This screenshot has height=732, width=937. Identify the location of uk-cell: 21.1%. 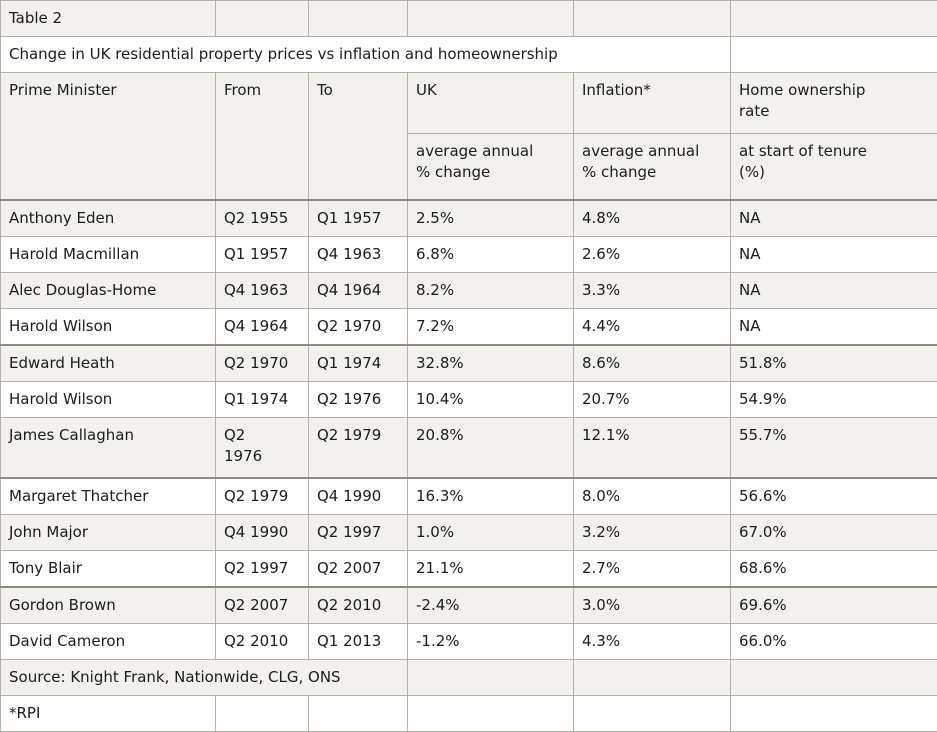
(491, 569).